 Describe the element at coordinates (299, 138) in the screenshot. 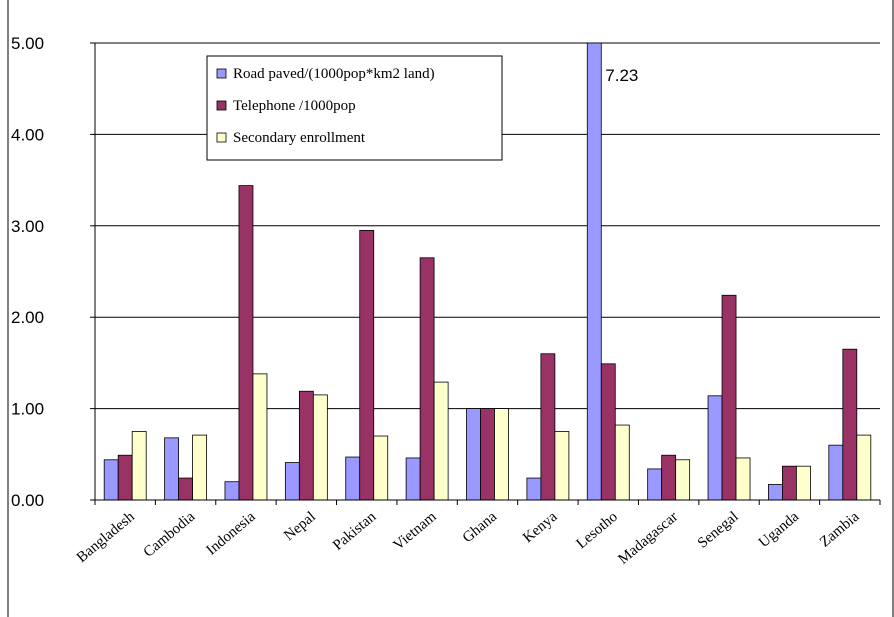

I see `legend-label-2: Secondary enrollment` at that location.